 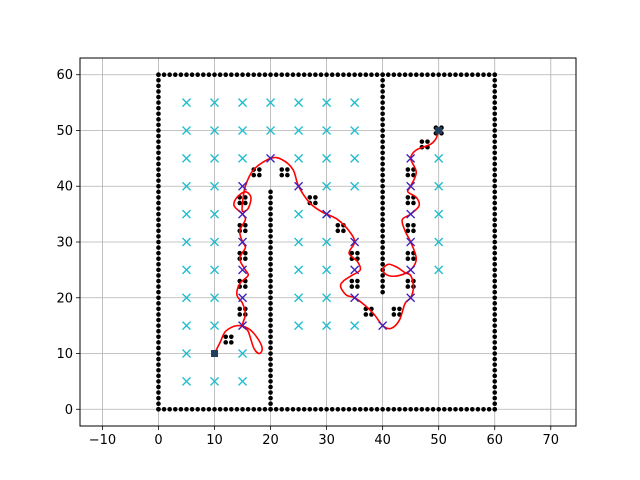 What do you see at coordinates (382, 440) in the screenshot?
I see `x-tick-label: 40` at bounding box center [382, 440].